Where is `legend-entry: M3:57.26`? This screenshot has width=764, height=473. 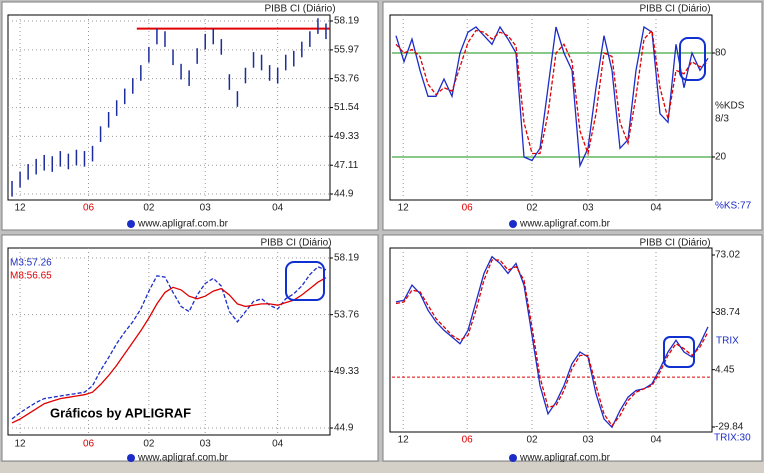
legend-entry: M3:57.26 is located at coordinates (31, 263).